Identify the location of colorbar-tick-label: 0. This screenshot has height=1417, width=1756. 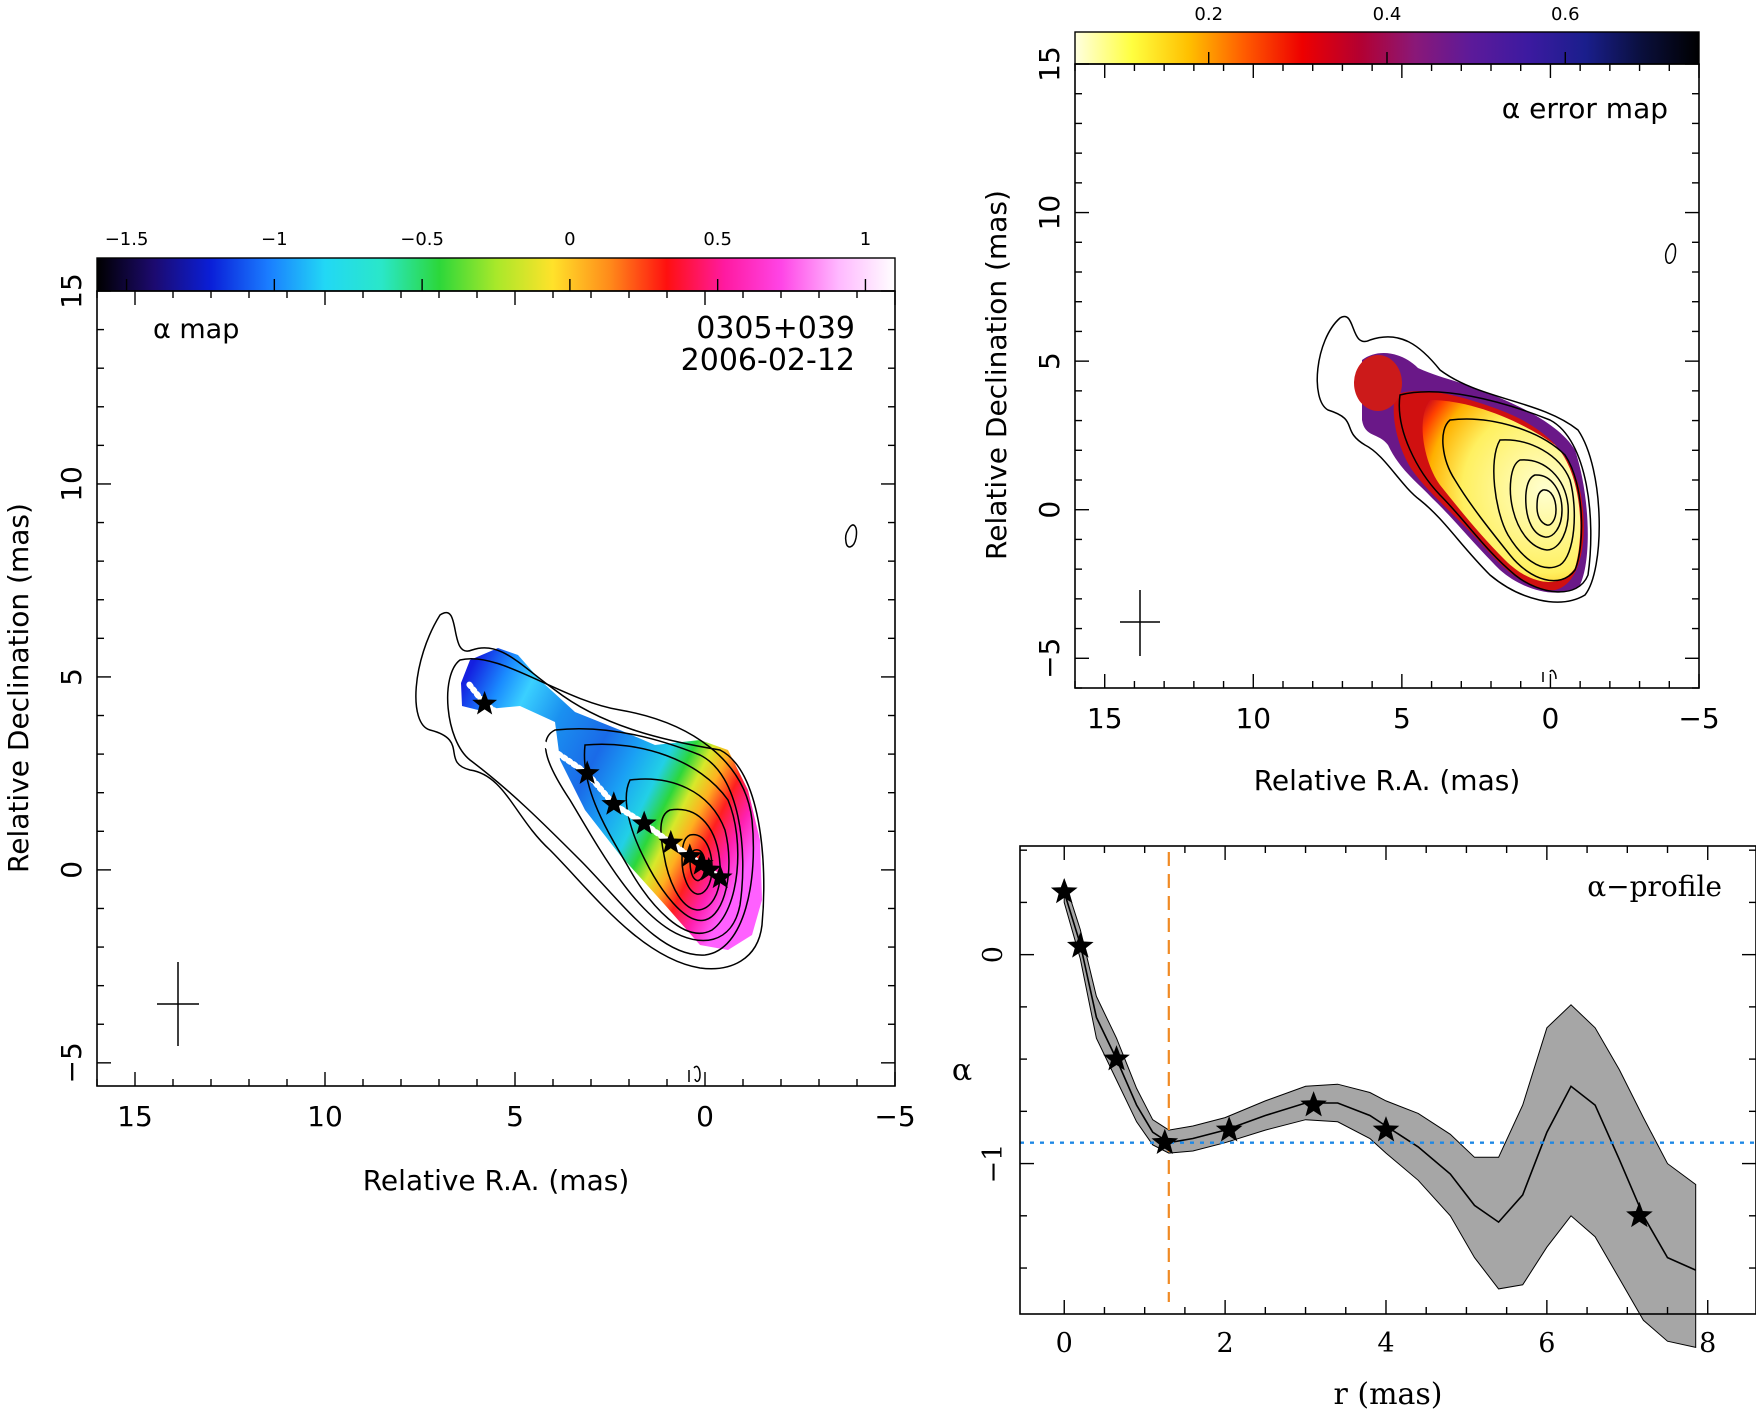
(569, 239).